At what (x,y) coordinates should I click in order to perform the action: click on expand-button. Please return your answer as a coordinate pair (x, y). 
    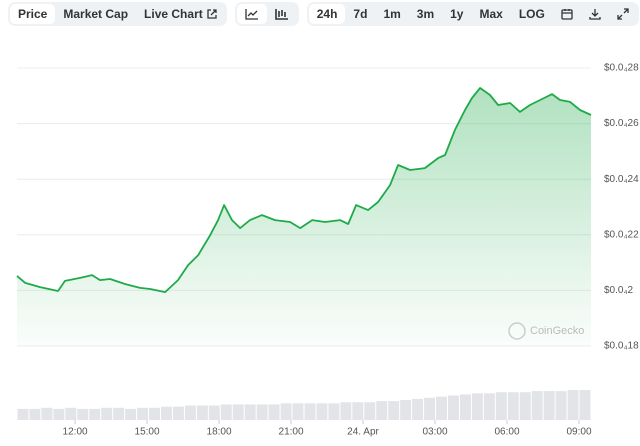
    Looking at the image, I should click on (623, 14).